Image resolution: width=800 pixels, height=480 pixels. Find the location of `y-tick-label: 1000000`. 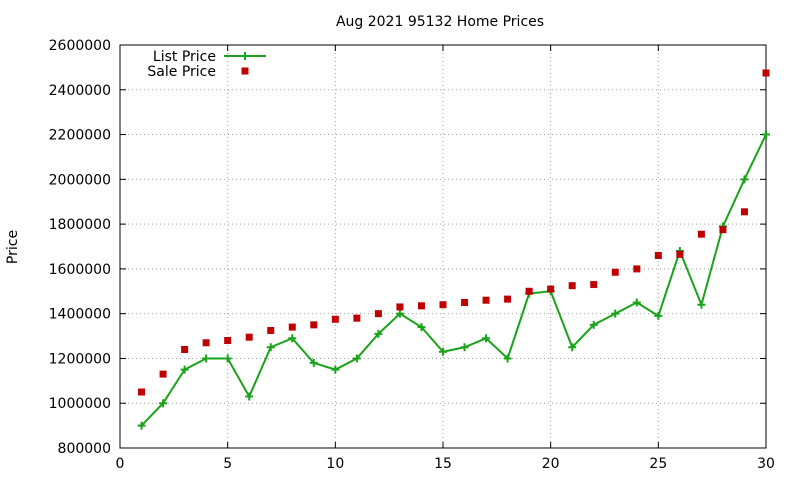

y-tick-label: 1000000 is located at coordinates (80, 404).